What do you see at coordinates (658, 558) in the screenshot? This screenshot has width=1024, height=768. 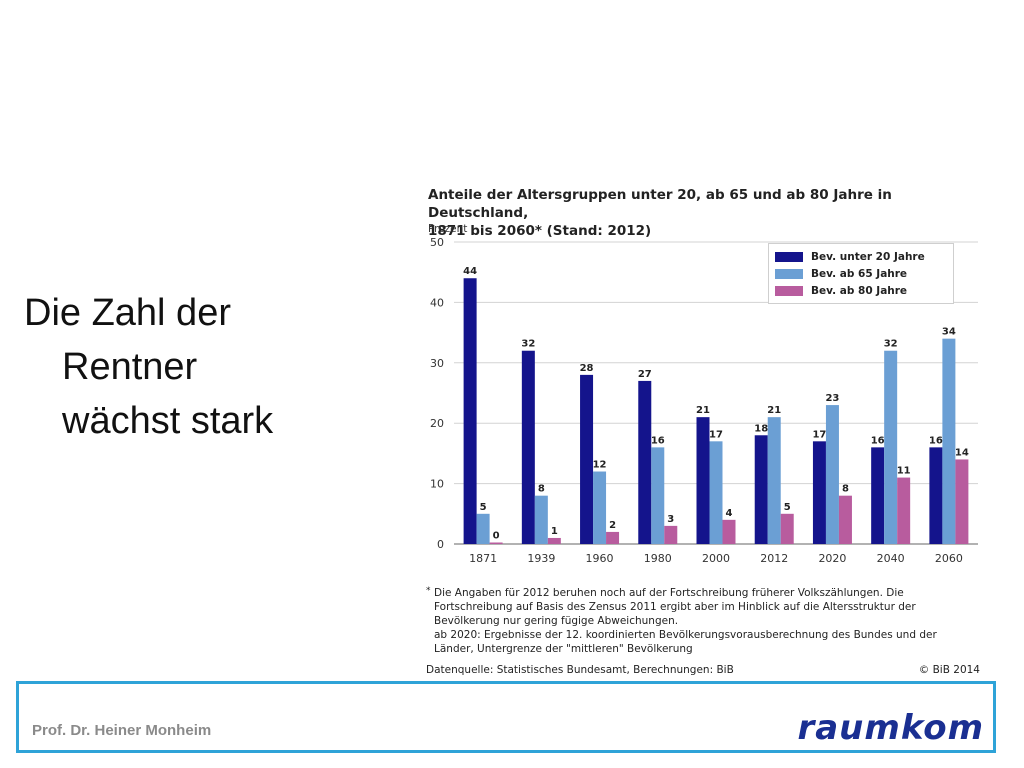 I see `x-tick-label: 1980` at bounding box center [658, 558].